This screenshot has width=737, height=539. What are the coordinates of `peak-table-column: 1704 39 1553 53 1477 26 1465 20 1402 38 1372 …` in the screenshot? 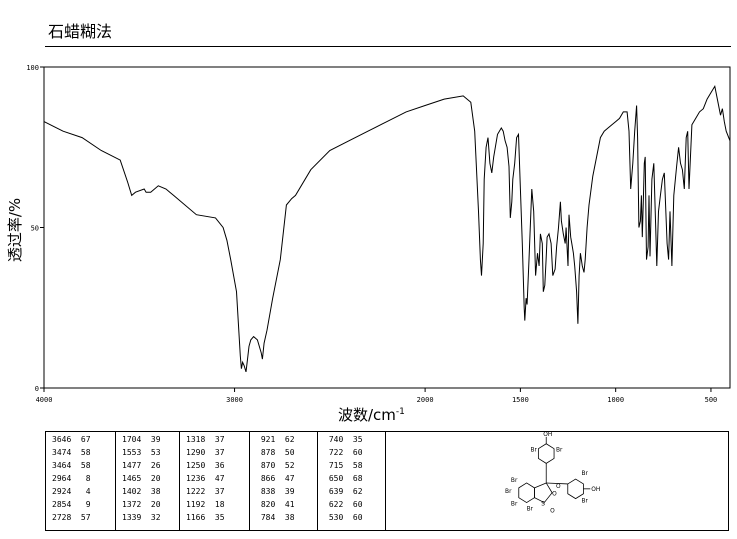 It's located at (148, 481).